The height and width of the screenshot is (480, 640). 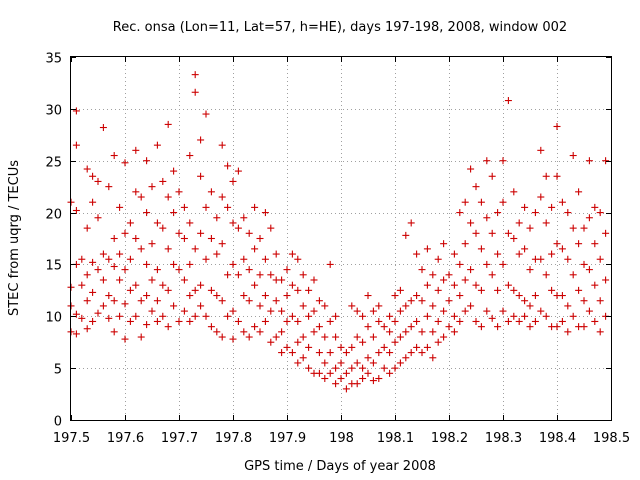 I want to click on y-tick-label: 15, so click(x=53, y=266).